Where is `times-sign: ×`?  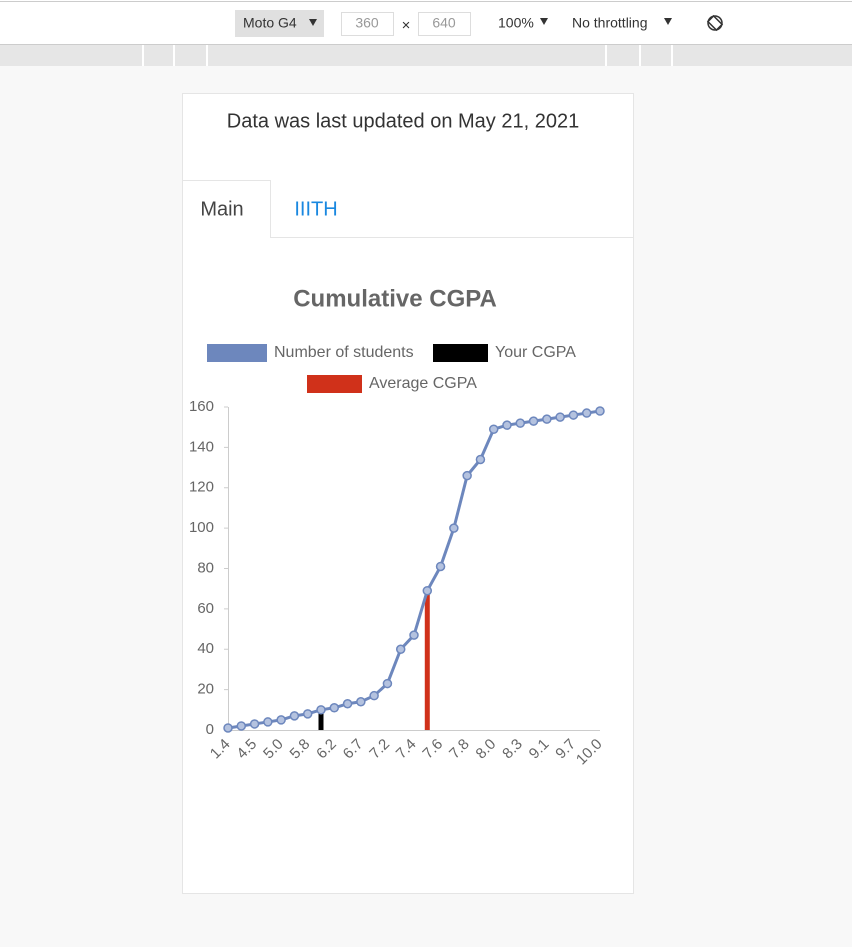
times-sign: × is located at coordinates (406, 25).